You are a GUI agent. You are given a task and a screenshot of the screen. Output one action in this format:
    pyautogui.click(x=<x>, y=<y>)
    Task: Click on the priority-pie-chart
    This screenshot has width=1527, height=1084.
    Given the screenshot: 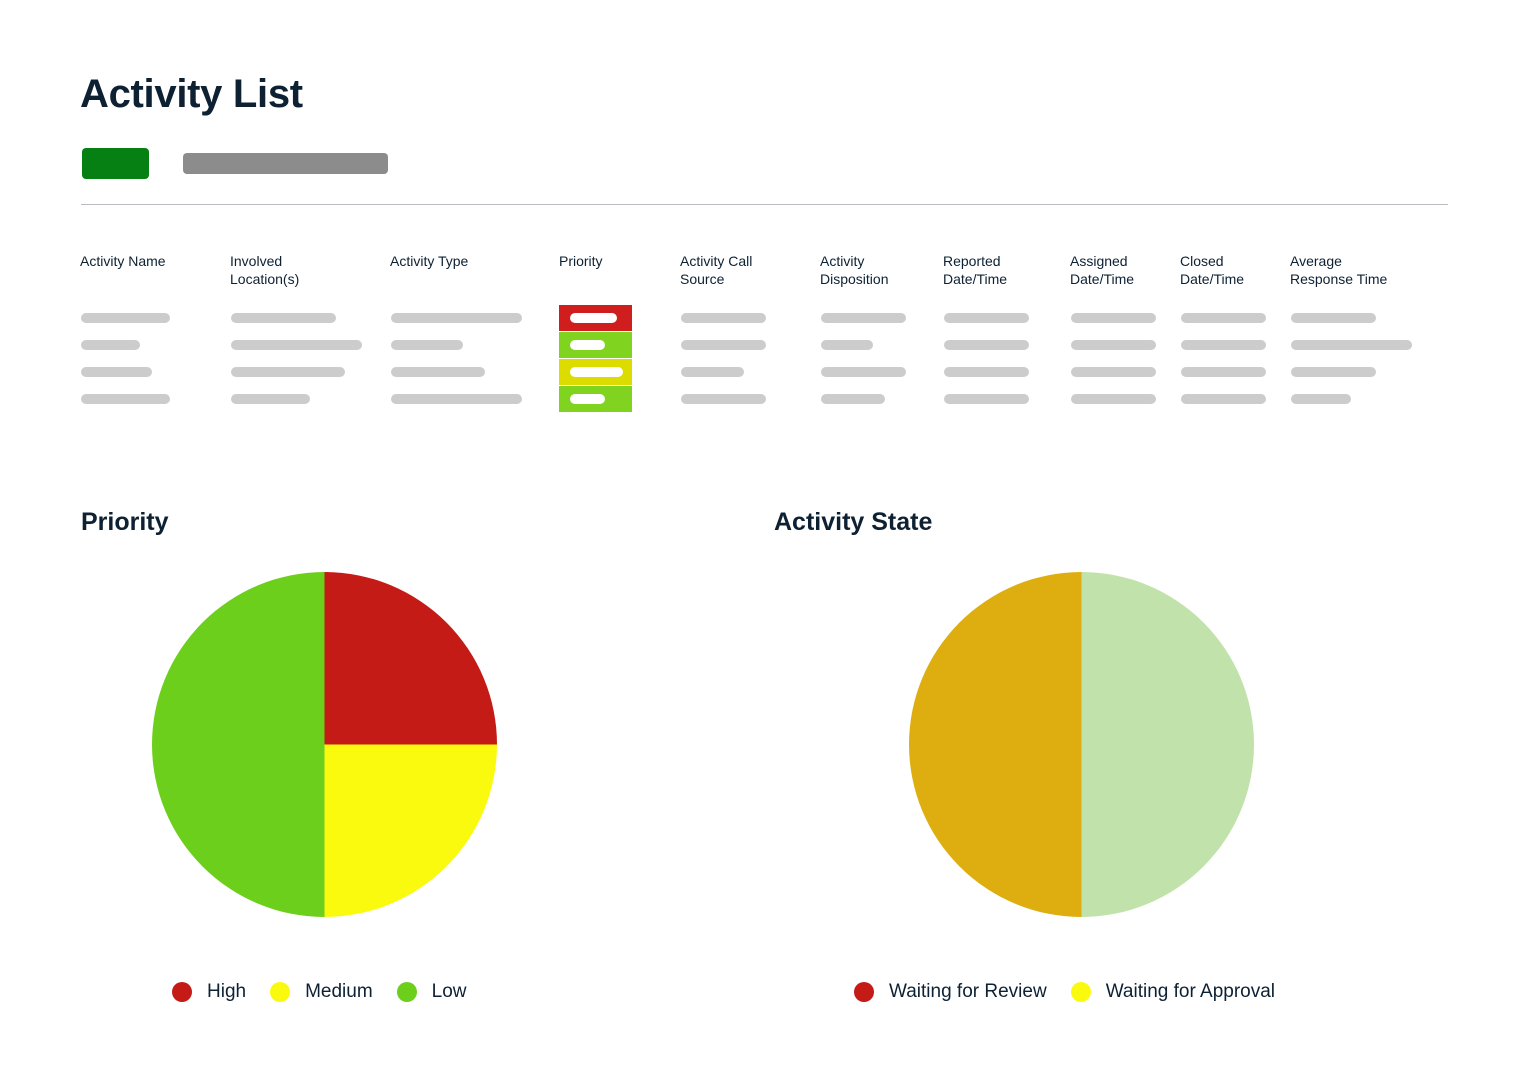 What is the action you would take?
    pyautogui.click(x=324, y=744)
    